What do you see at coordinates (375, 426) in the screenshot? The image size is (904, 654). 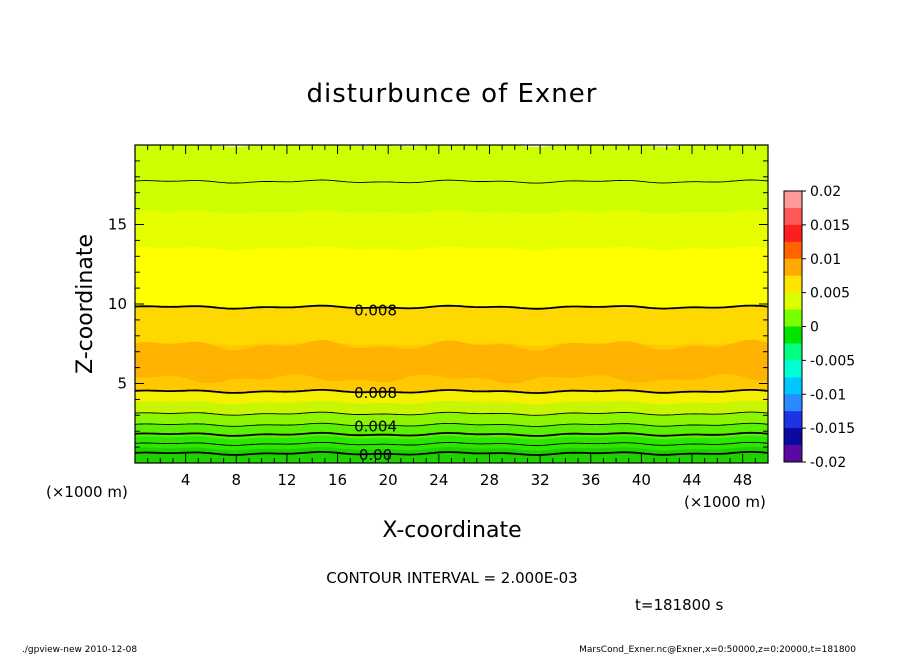 I see `contour-label-2: 0.004` at bounding box center [375, 426].